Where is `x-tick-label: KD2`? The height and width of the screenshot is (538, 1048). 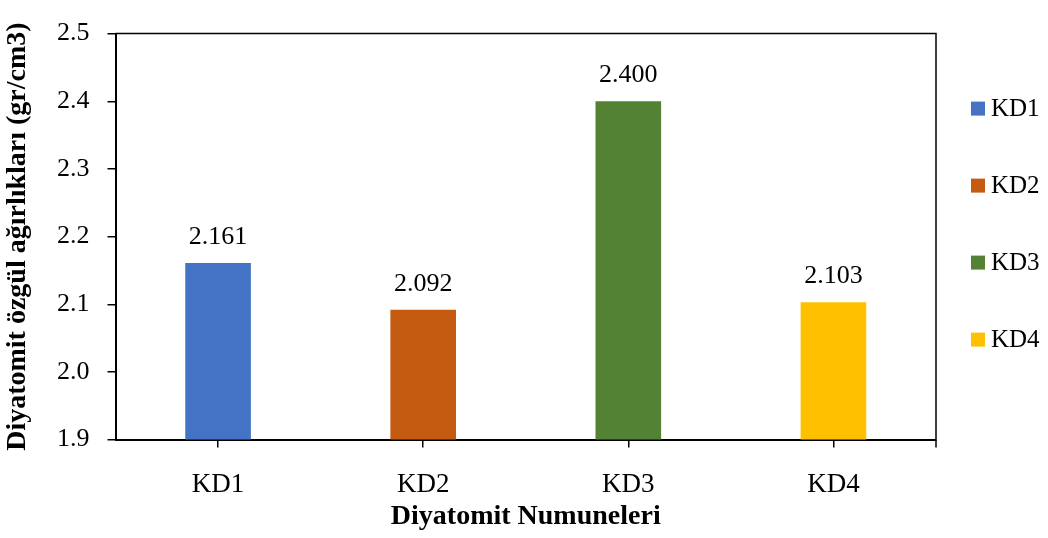
x-tick-label: KD2 is located at coordinates (423, 482).